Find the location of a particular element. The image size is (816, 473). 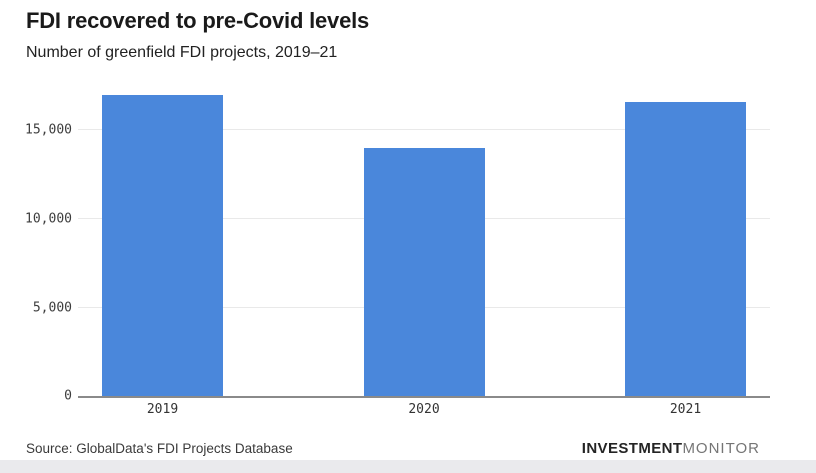

y-axis-tick-label: 0 is located at coordinates (68, 396).